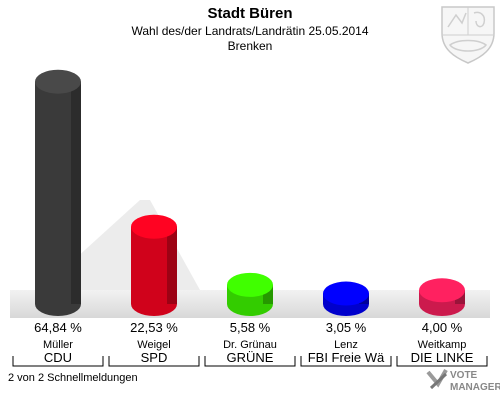 Image resolution: width=500 pixels, height=400 pixels. What do you see at coordinates (153, 345) in the screenshot?
I see `candidate-label: Weigel` at bounding box center [153, 345].